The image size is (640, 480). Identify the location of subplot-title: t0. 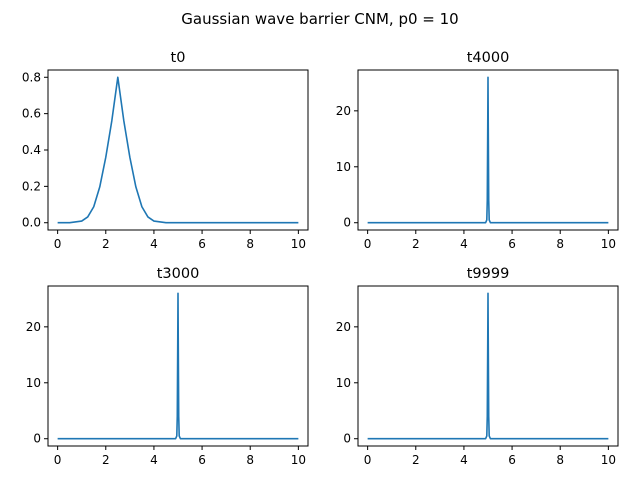
(178, 58).